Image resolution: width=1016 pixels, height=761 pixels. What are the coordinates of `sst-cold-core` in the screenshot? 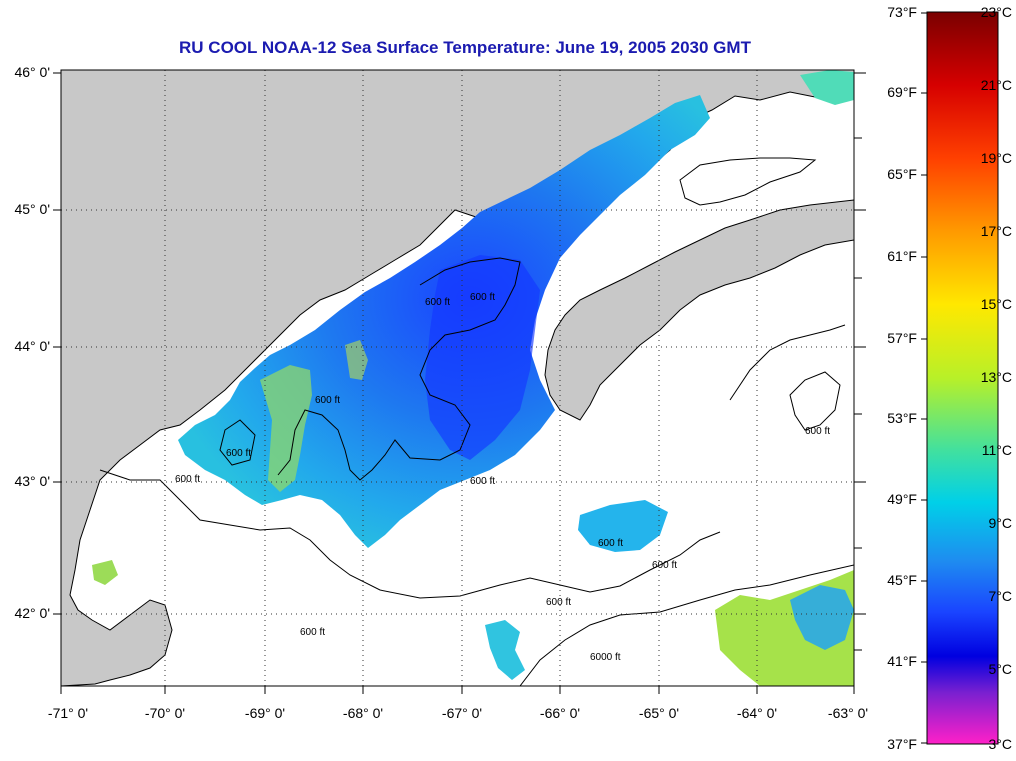 It's located at (482, 357).